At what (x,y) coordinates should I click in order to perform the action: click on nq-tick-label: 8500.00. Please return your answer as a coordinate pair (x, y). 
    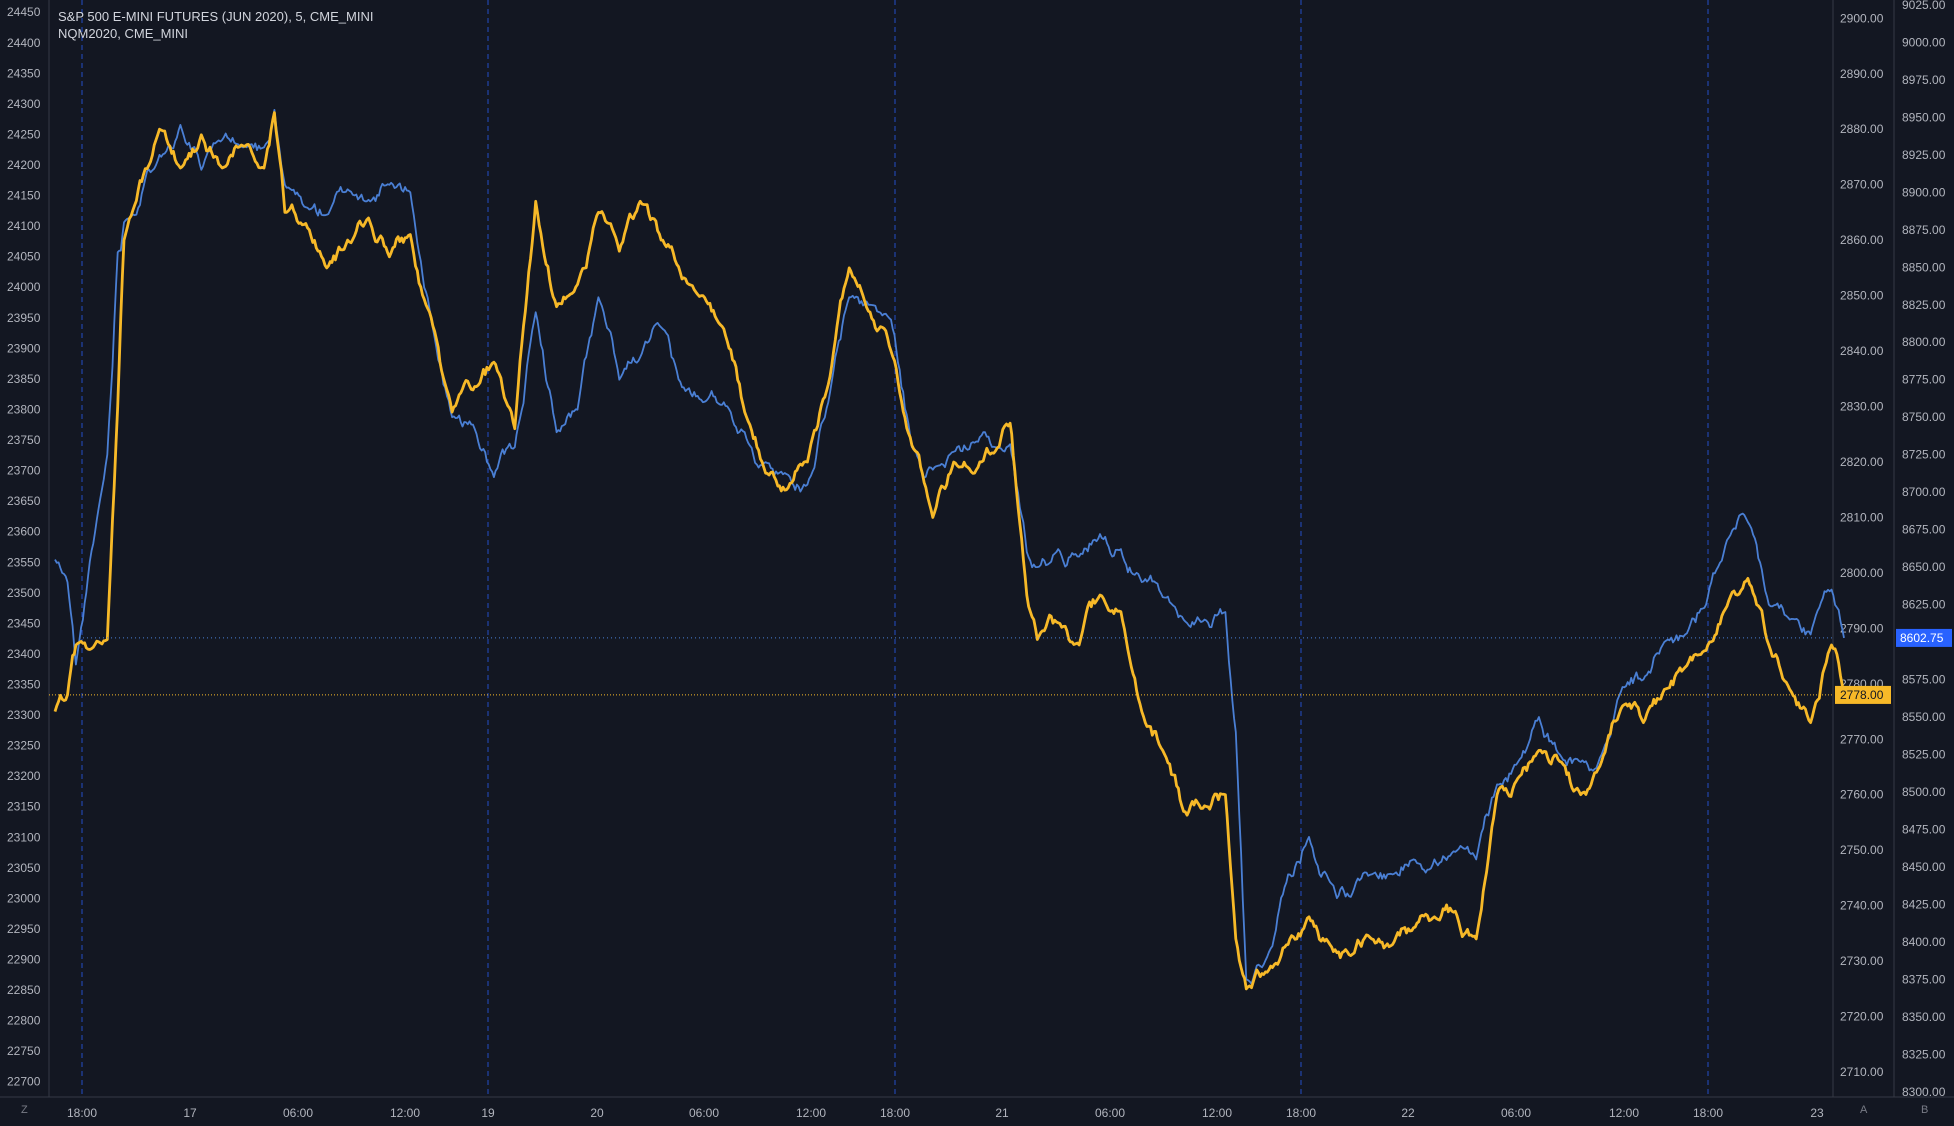
    Looking at the image, I should click on (1924, 792).